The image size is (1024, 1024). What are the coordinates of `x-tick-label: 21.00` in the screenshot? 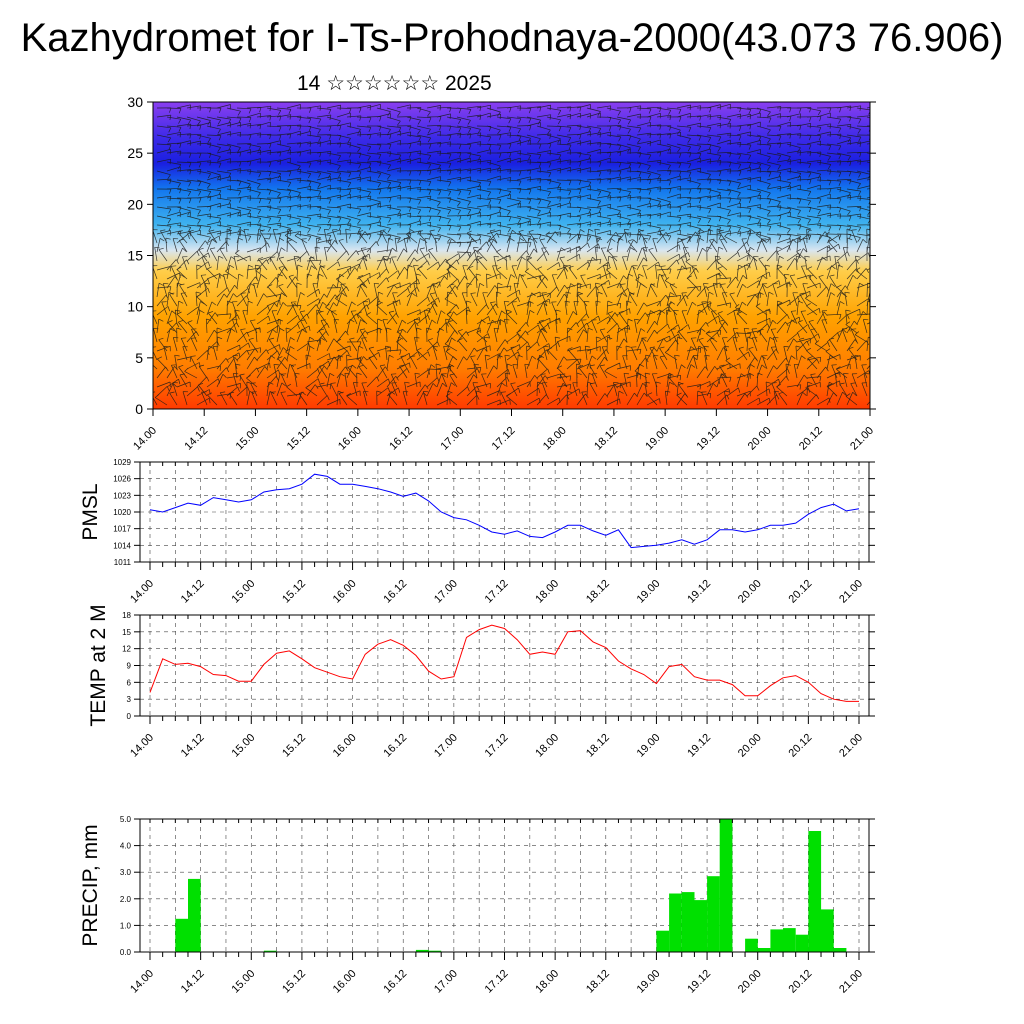 It's located at (862, 439).